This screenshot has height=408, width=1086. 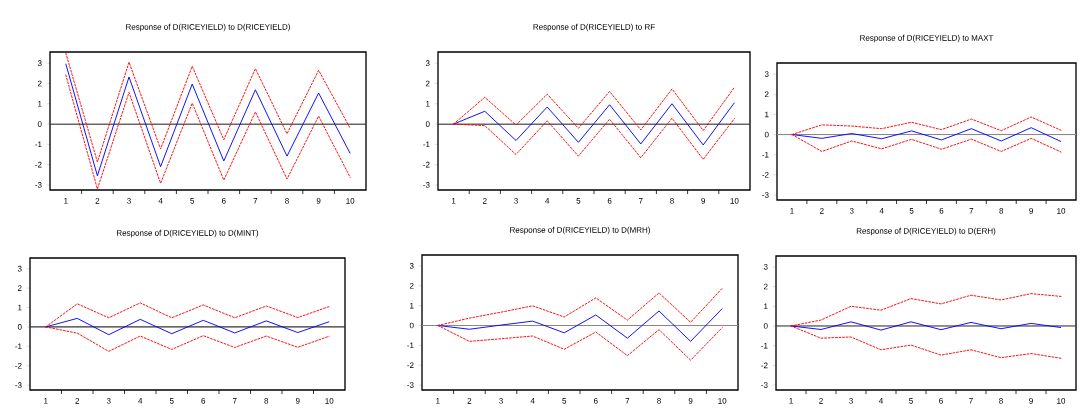 What do you see at coordinates (188, 233) in the screenshot?
I see `chart-title: Response of D(RICEYIELD) to D(MINT)` at bounding box center [188, 233].